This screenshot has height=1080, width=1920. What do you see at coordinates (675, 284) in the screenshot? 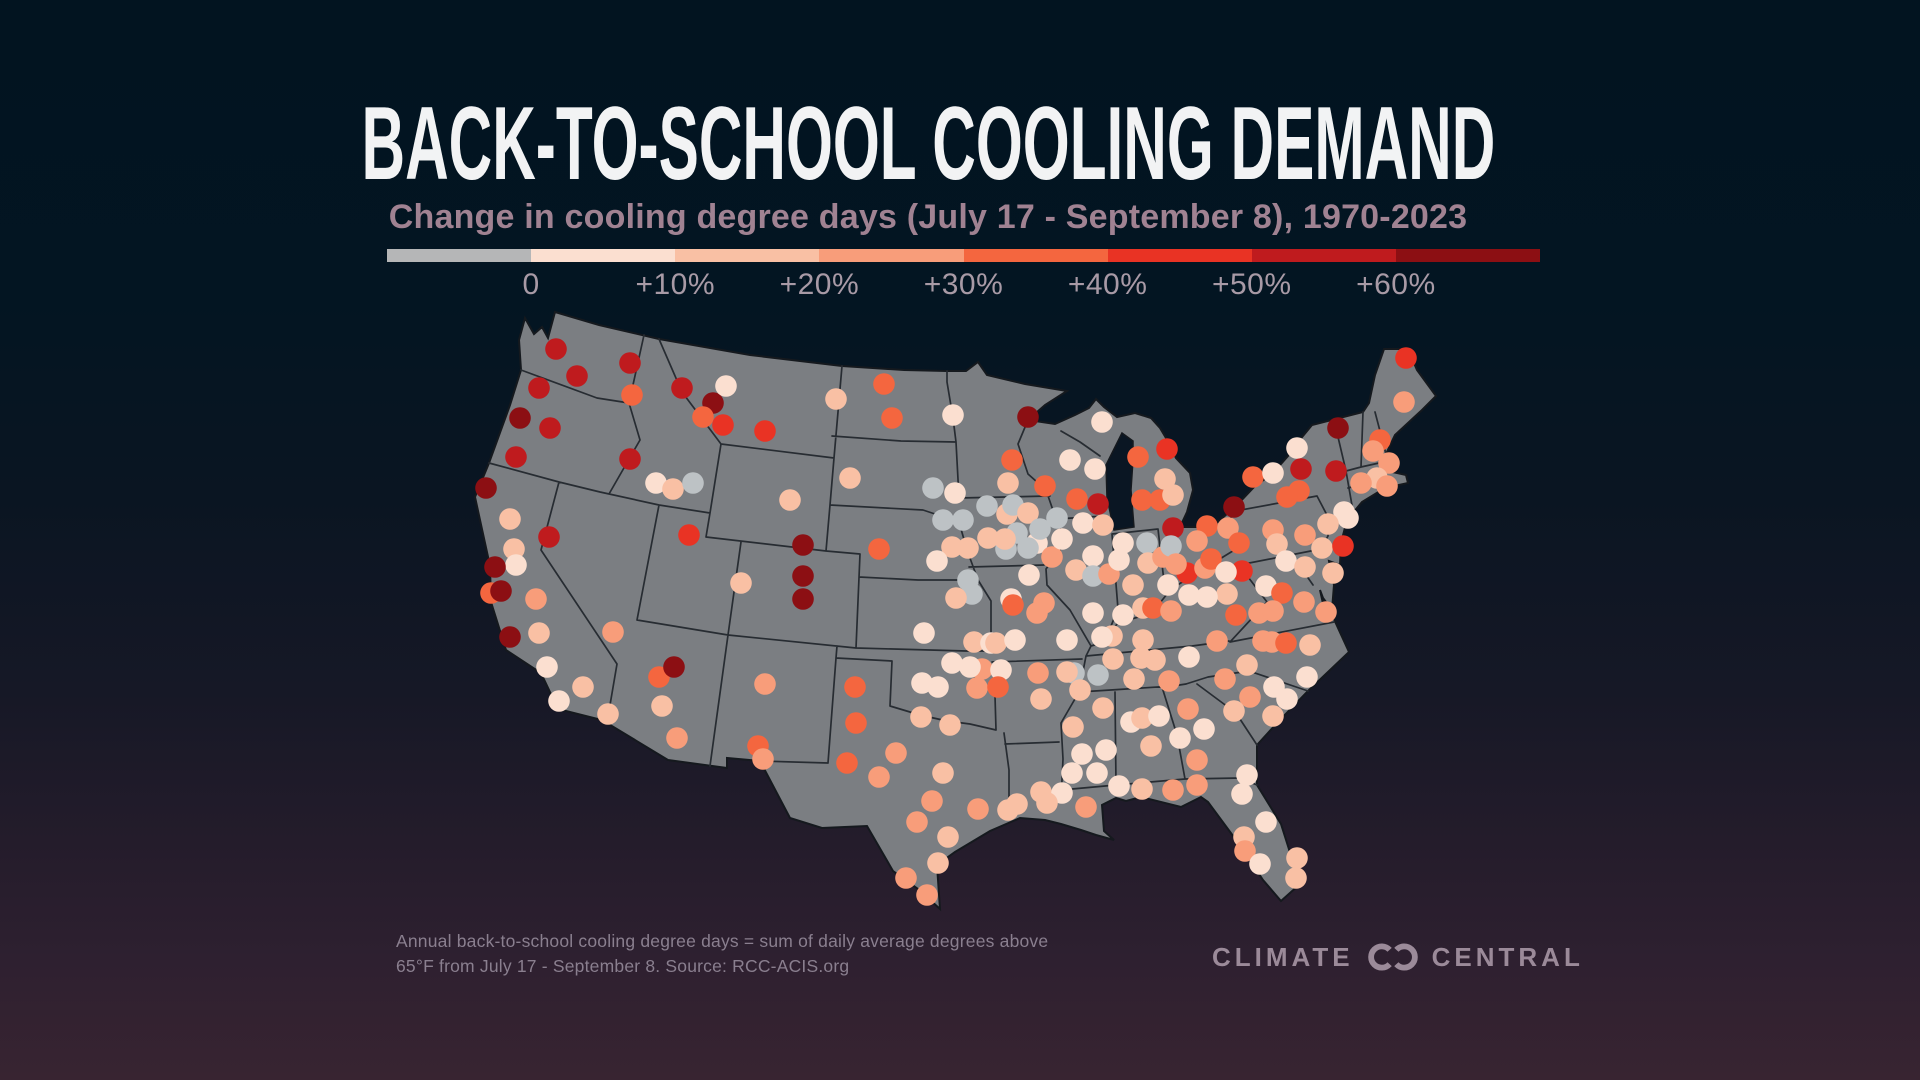
I see `legend-tick-label: +10%` at bounding box center [675, 284].